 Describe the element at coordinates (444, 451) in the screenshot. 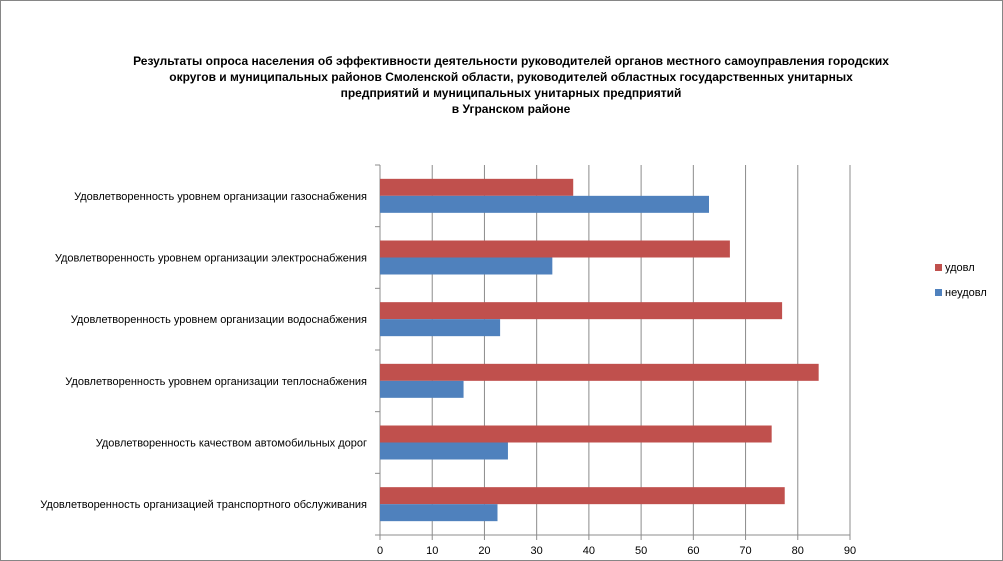

I see `bar-неудовл-4` at that location.